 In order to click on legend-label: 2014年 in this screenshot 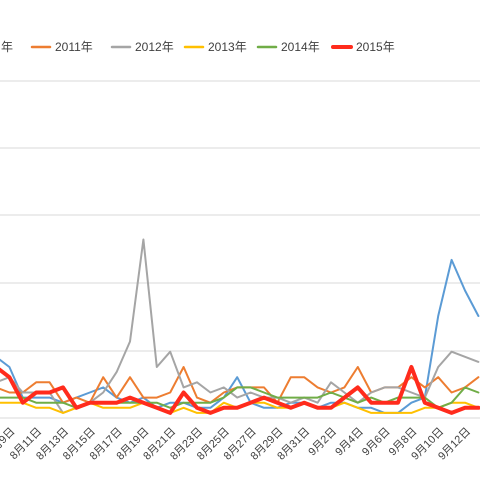, I will do `click(300, 47)`.